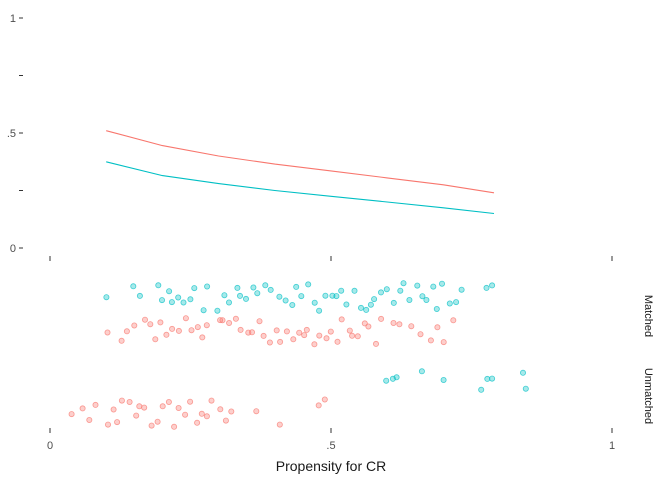 The height and width of the screenshot is (480, 672). Describe the element at coordinates (648, 316) in the screenshot. I see `strip-label-matched: Matched` at that location.